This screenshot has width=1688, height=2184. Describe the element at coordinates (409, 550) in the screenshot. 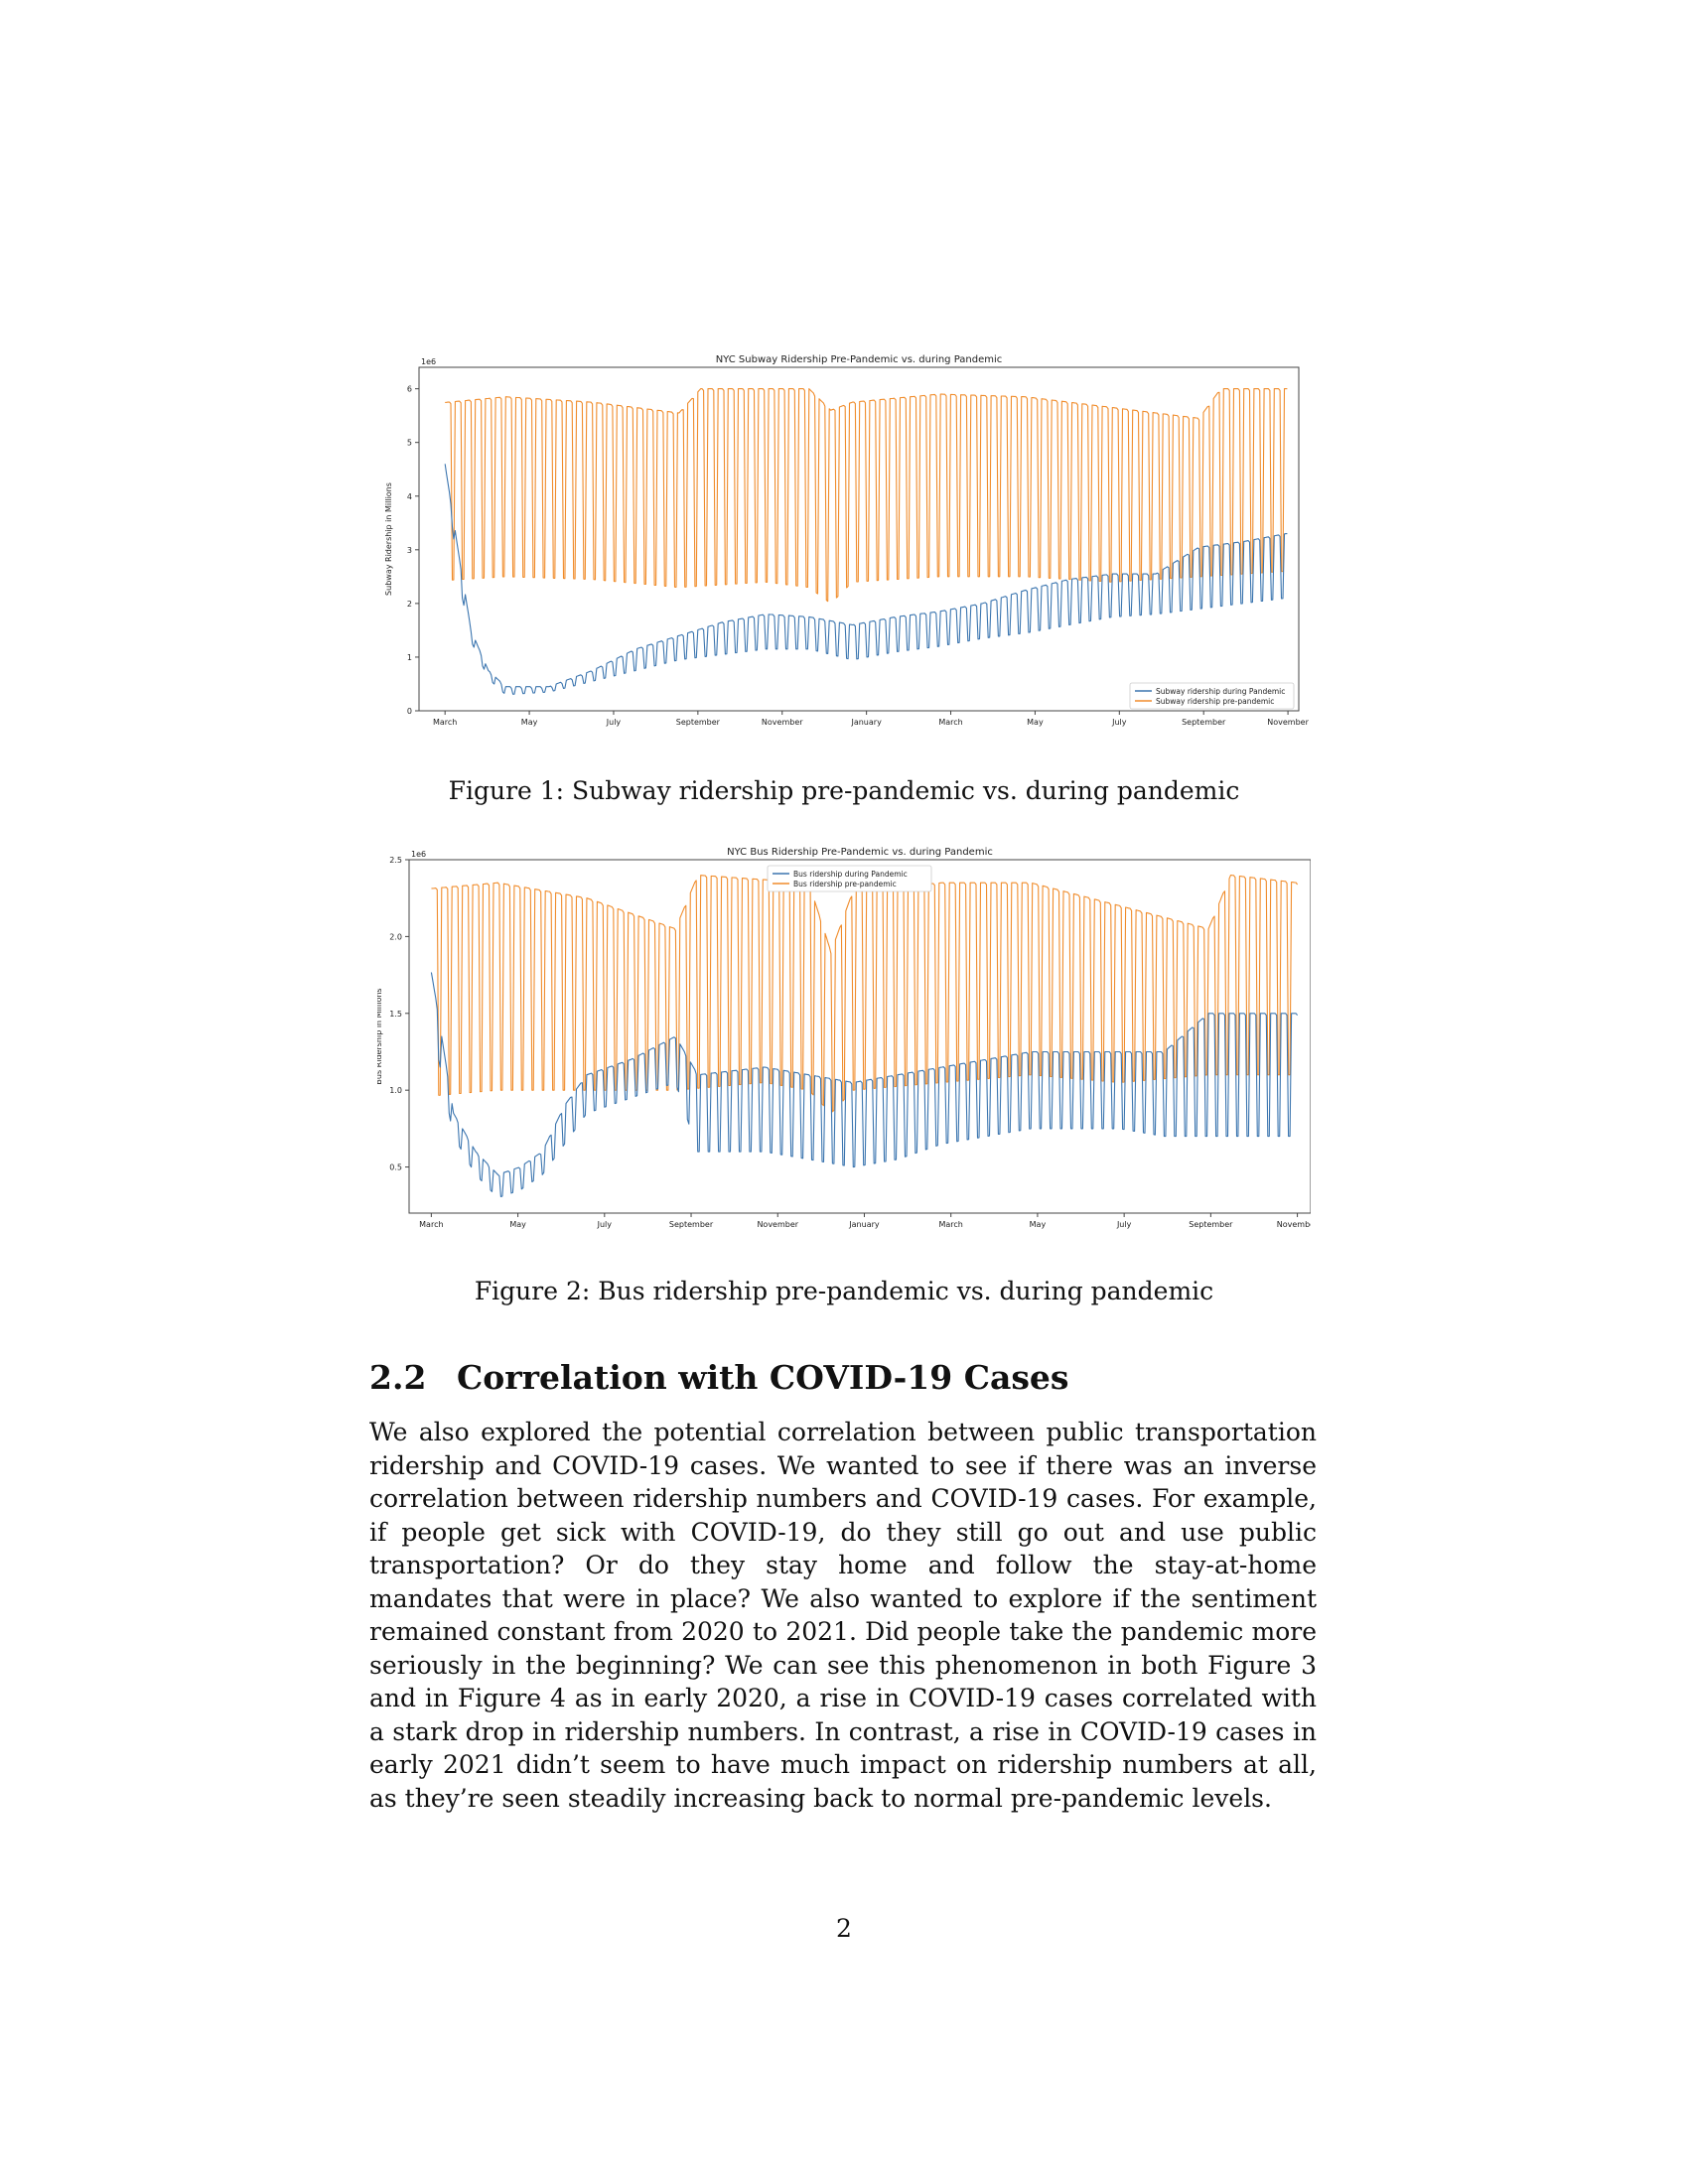

I see `y-tick-label: 3` at that location.